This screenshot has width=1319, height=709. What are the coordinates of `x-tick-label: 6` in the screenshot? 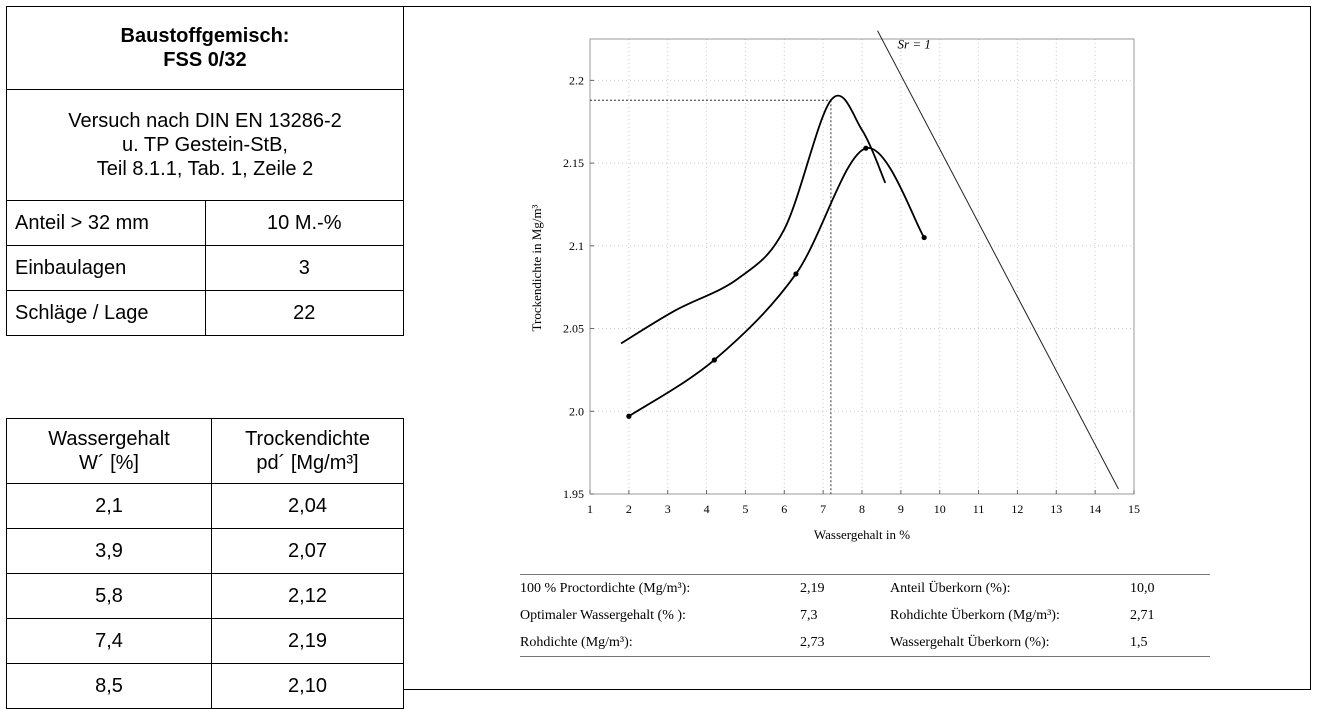 It's located at (784, 509).